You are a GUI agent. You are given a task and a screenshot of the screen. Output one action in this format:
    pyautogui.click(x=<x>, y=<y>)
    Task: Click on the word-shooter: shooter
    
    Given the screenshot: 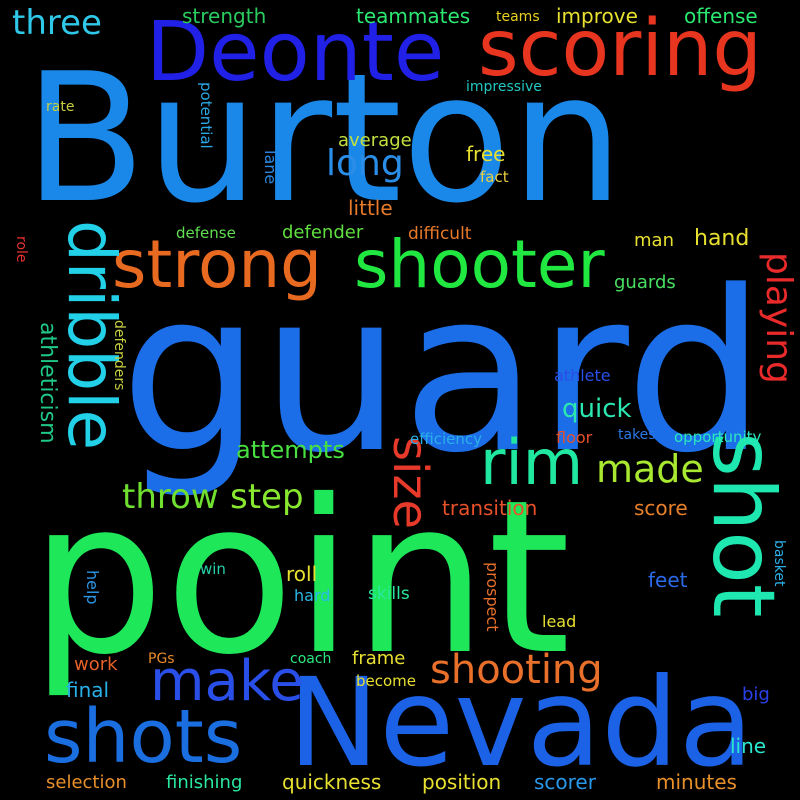 What is the action you would take?
    pyautogui.click(x=479, y=264)
    